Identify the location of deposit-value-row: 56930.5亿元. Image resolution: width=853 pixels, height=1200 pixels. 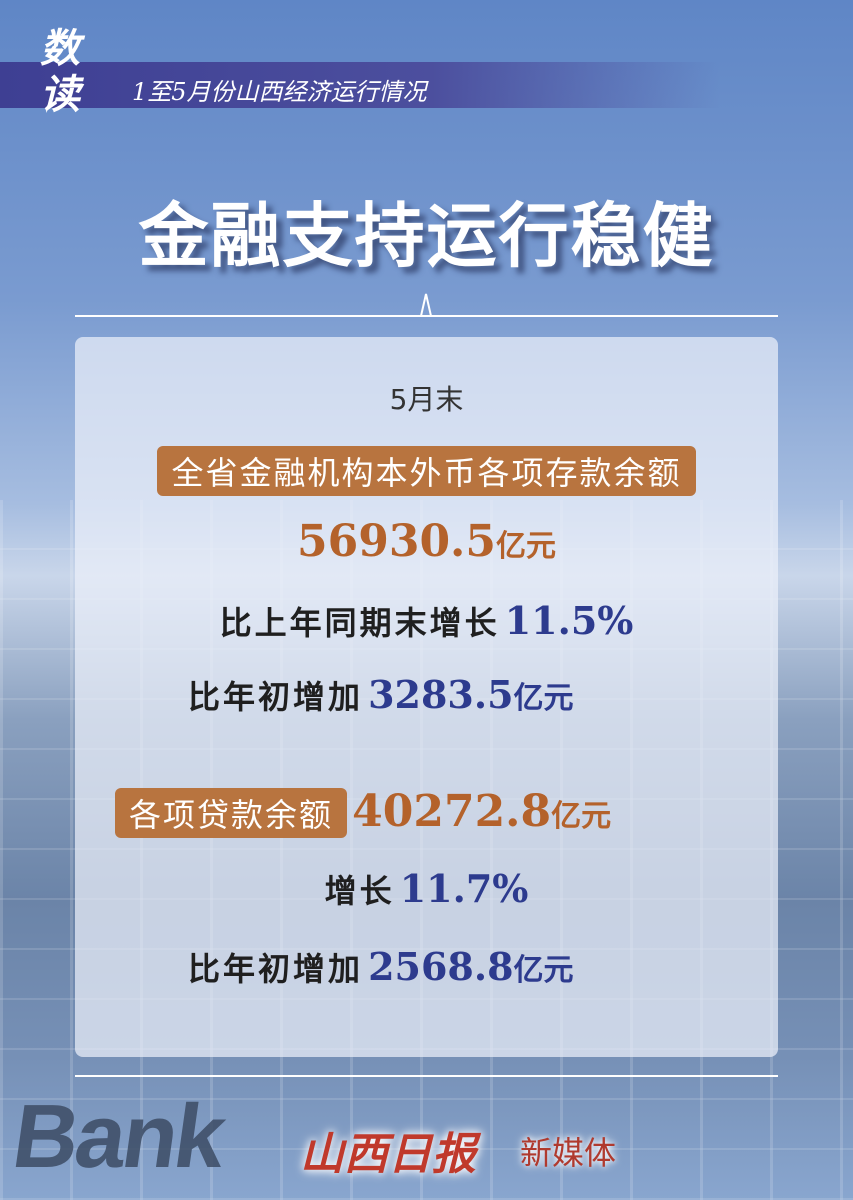
(426, 541).